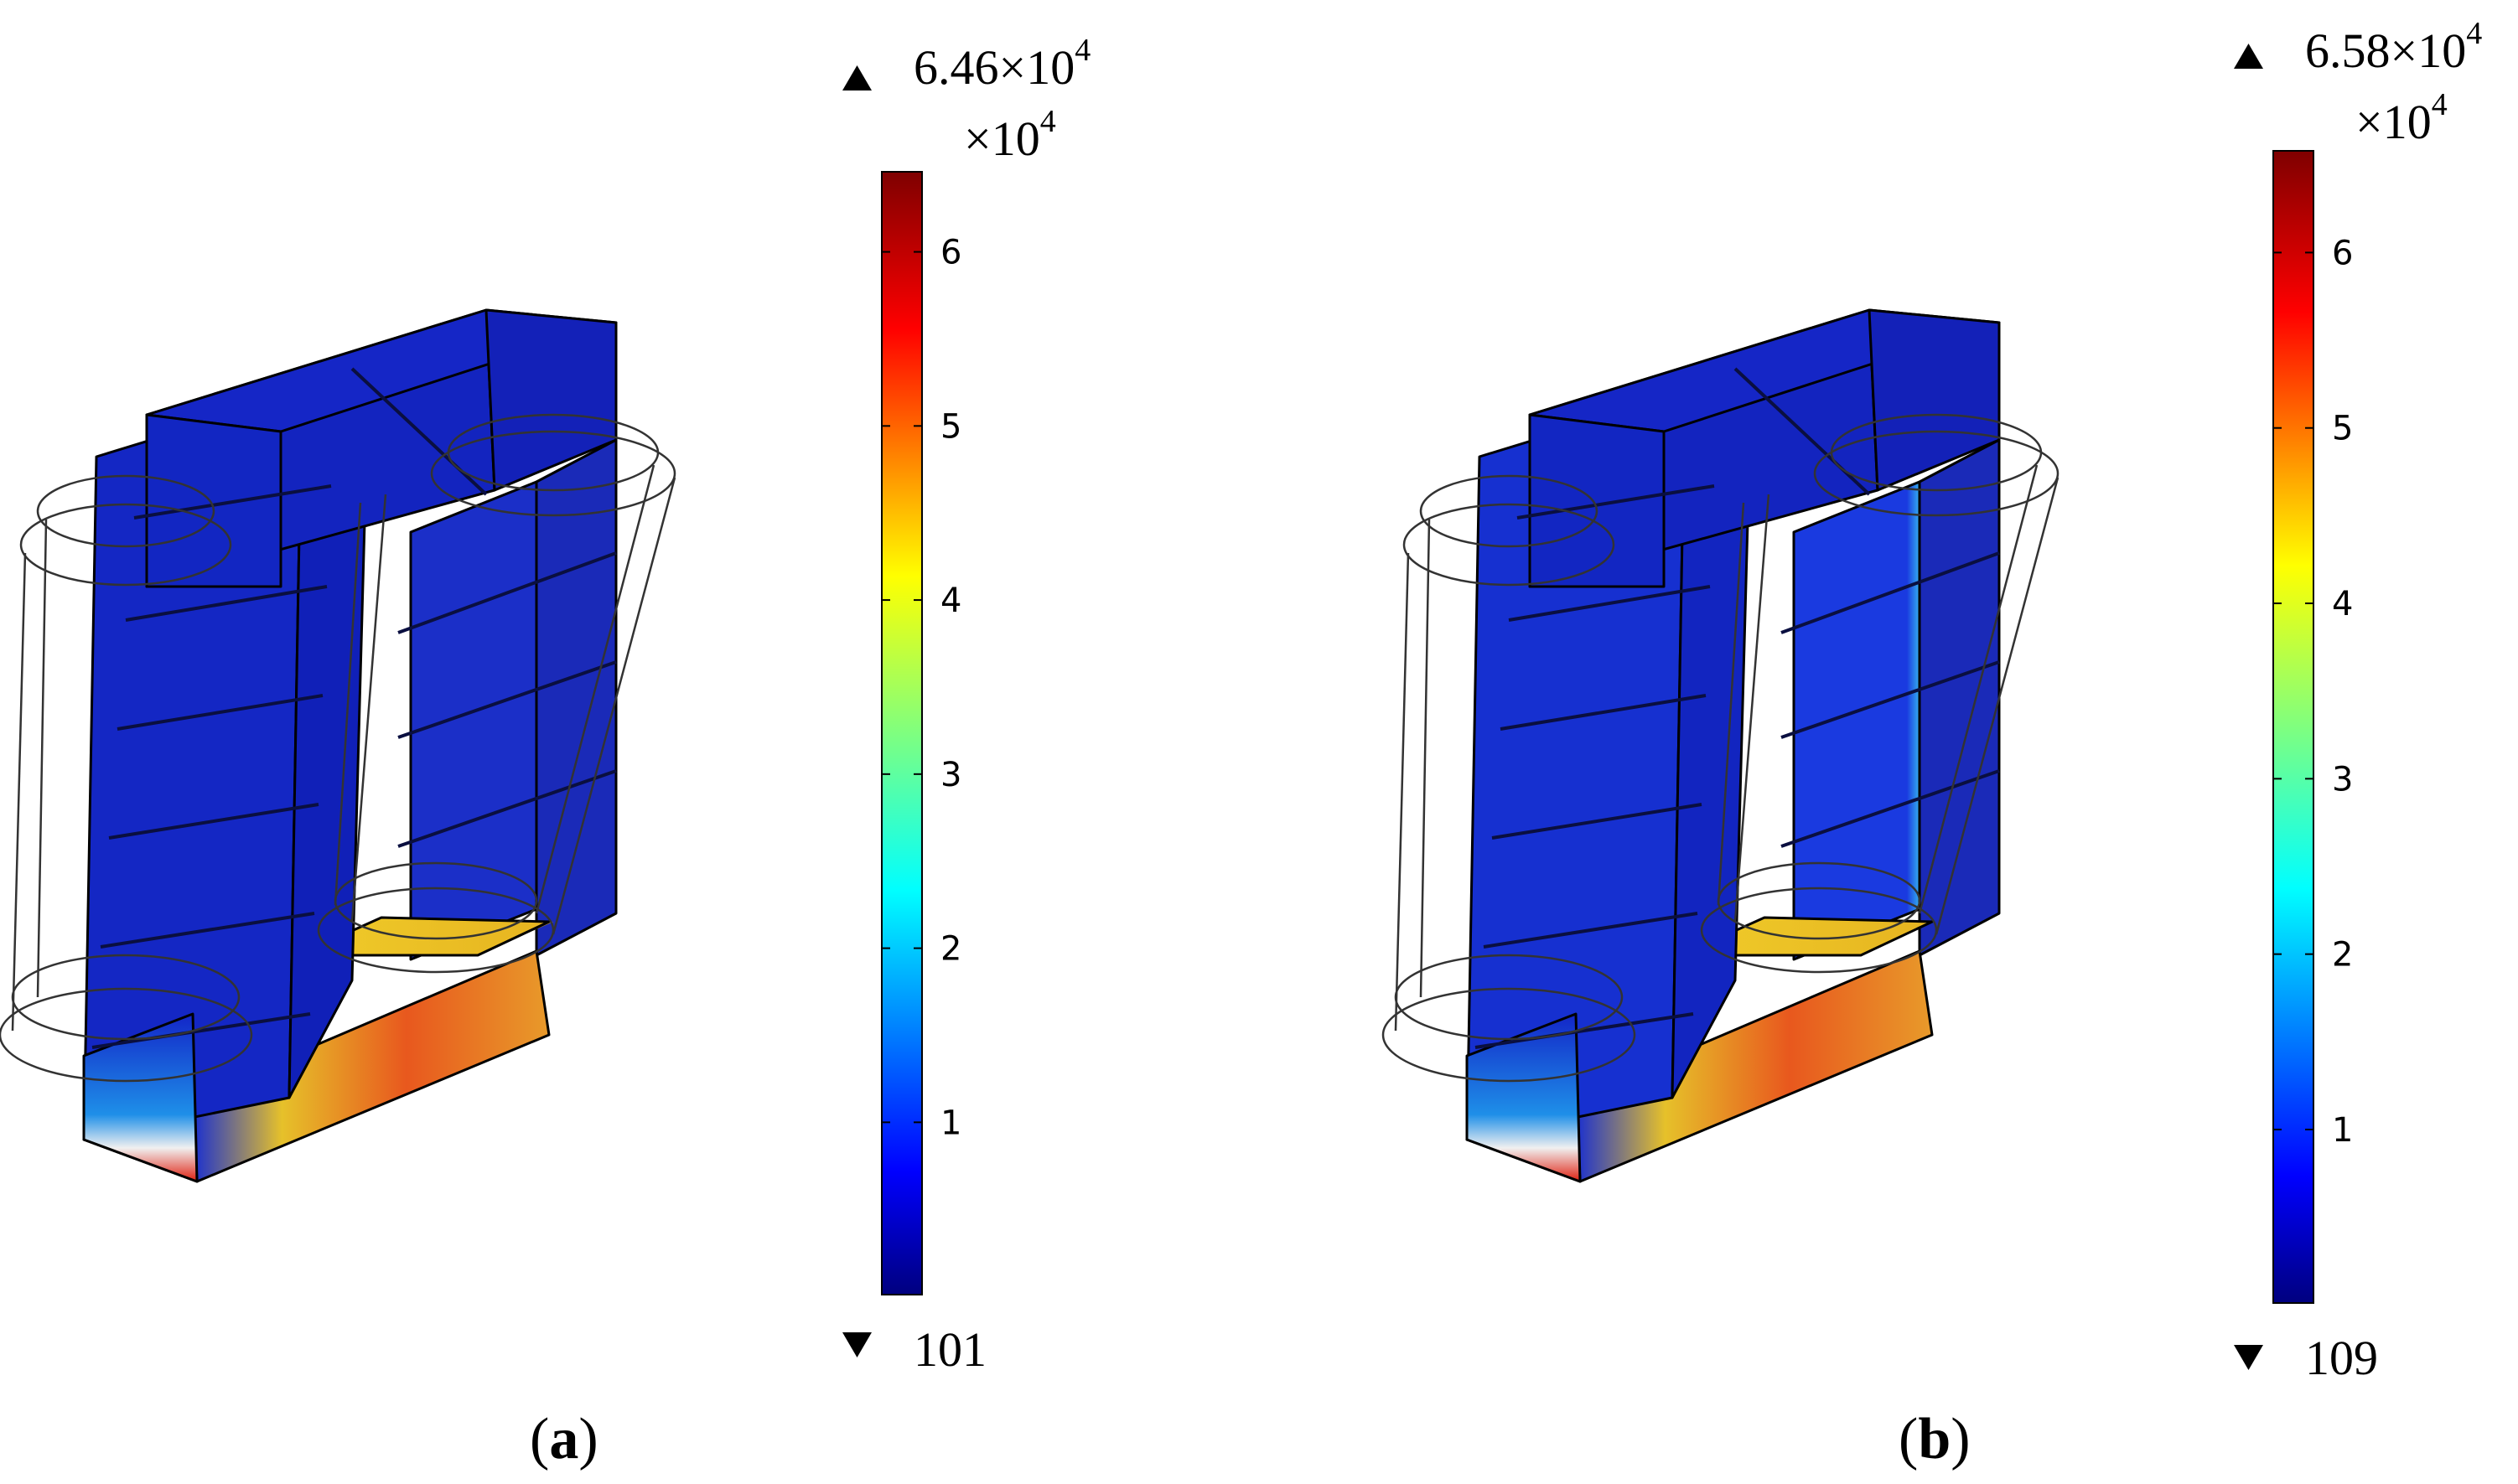  What do you see at coordinates (902, 733) in the screenshot?
I see `colorbar-gradient-a` at bounding box center [902, 733].